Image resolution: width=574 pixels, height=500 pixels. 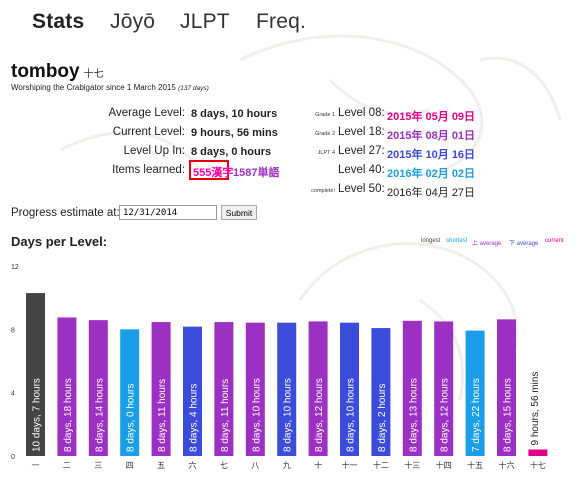 What do you see at coordinates (361, 113) in the screenshot?
I see `milestone-level: Level 08:` at bounding box center [361, 113].